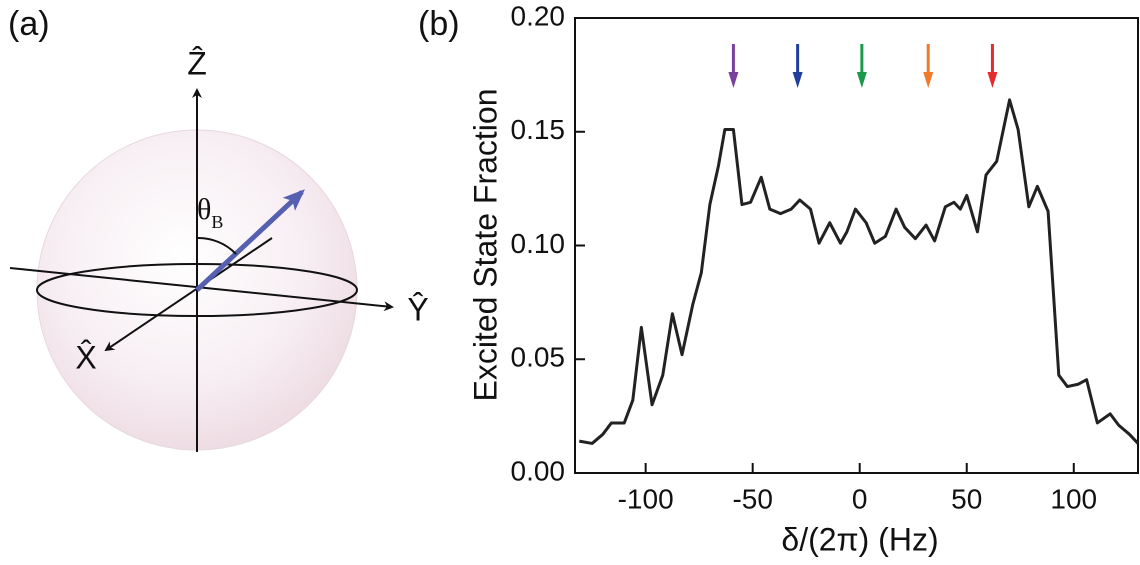  I want to click on angle-subscript: B, so click(217, 222).